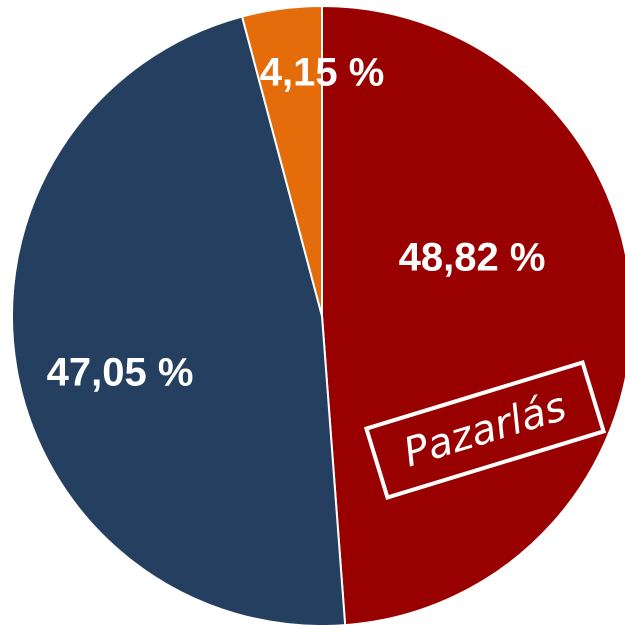  What do you see at coordinates (485, 430) in the screenshot?
I see `annotation-box` at bounding box center [485, 430].